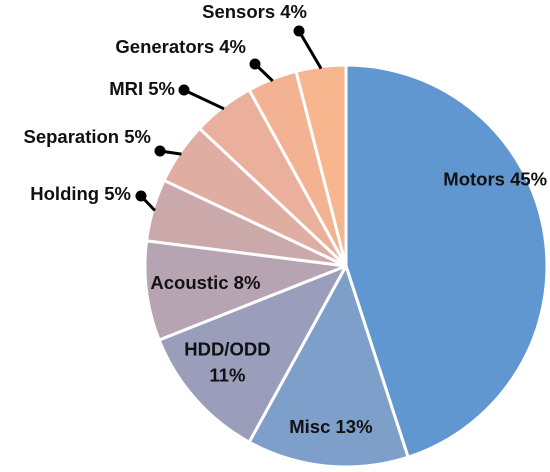 This screenshot has width=550, height=472. I want to click on pie-label-hdd-odd: HDD/ODD 11%, so click(227, 362).